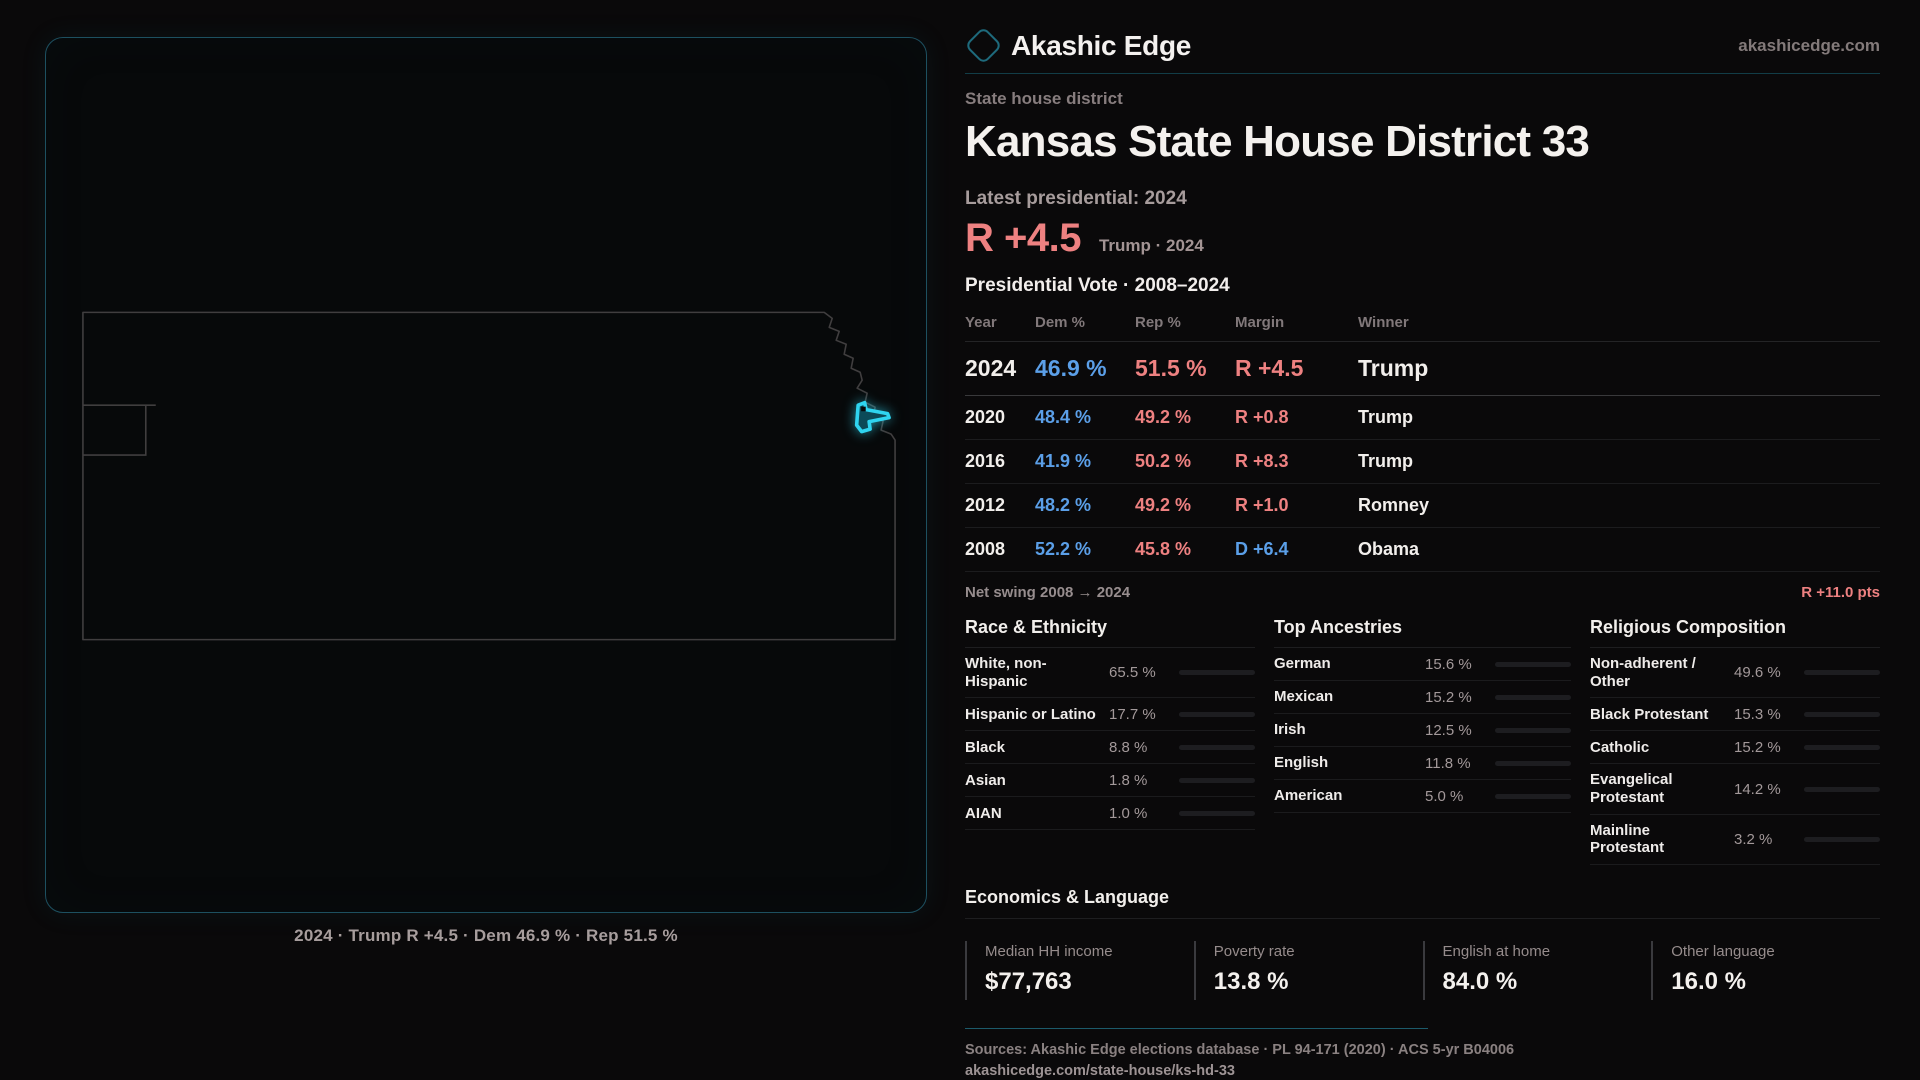 The width and height of the screenshot is (1920, 1080). Describe the element at coordinates (119, 430) in the screenshot. I see `reference-district-outline` at that location.